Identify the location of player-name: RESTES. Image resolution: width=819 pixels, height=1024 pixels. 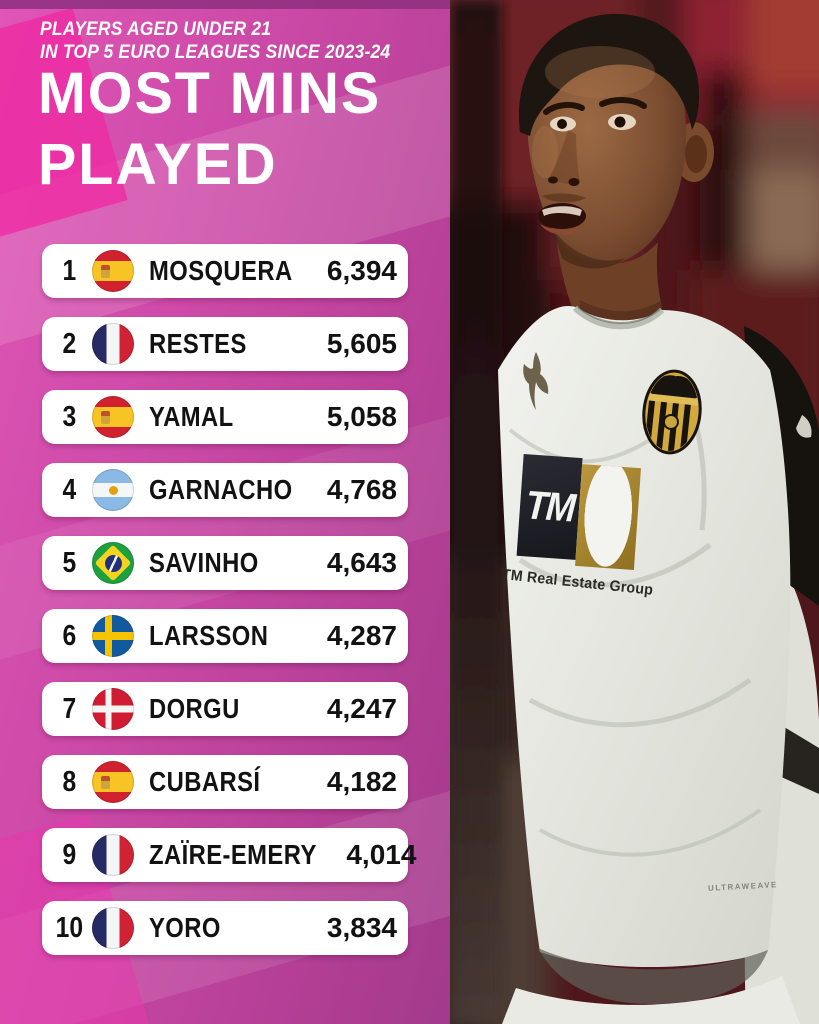
(198, 343).